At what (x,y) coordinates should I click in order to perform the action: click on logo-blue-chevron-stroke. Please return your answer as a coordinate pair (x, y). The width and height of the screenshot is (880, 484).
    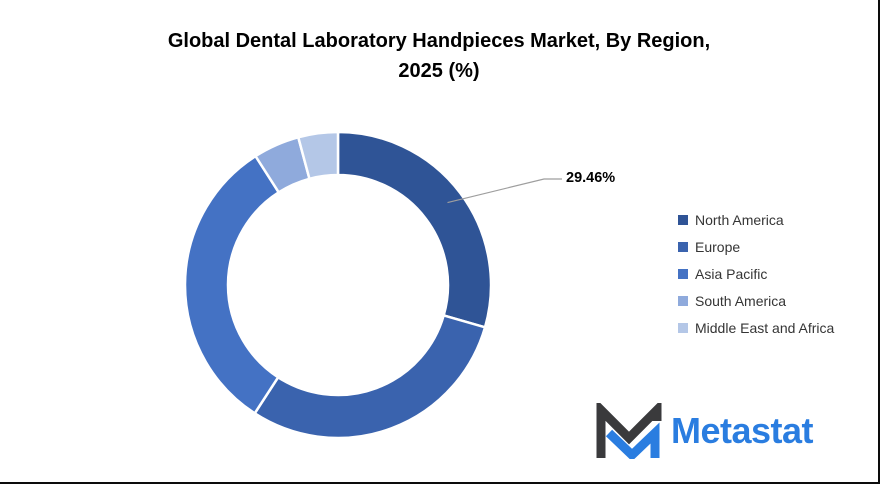
    Looking at the image, I should click on (632, 440).